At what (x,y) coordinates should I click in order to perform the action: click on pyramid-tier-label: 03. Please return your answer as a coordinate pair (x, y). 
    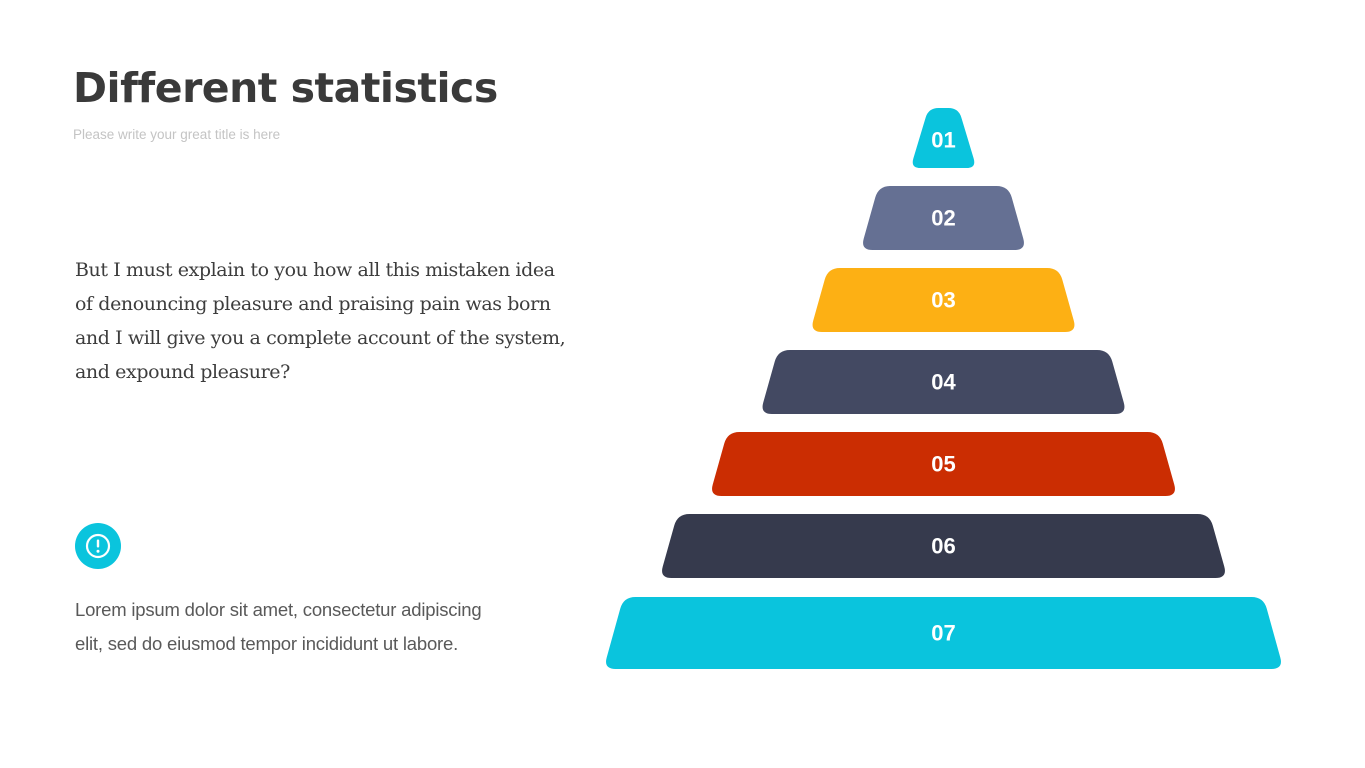
    Looking at the image, I should click on (943, 300).